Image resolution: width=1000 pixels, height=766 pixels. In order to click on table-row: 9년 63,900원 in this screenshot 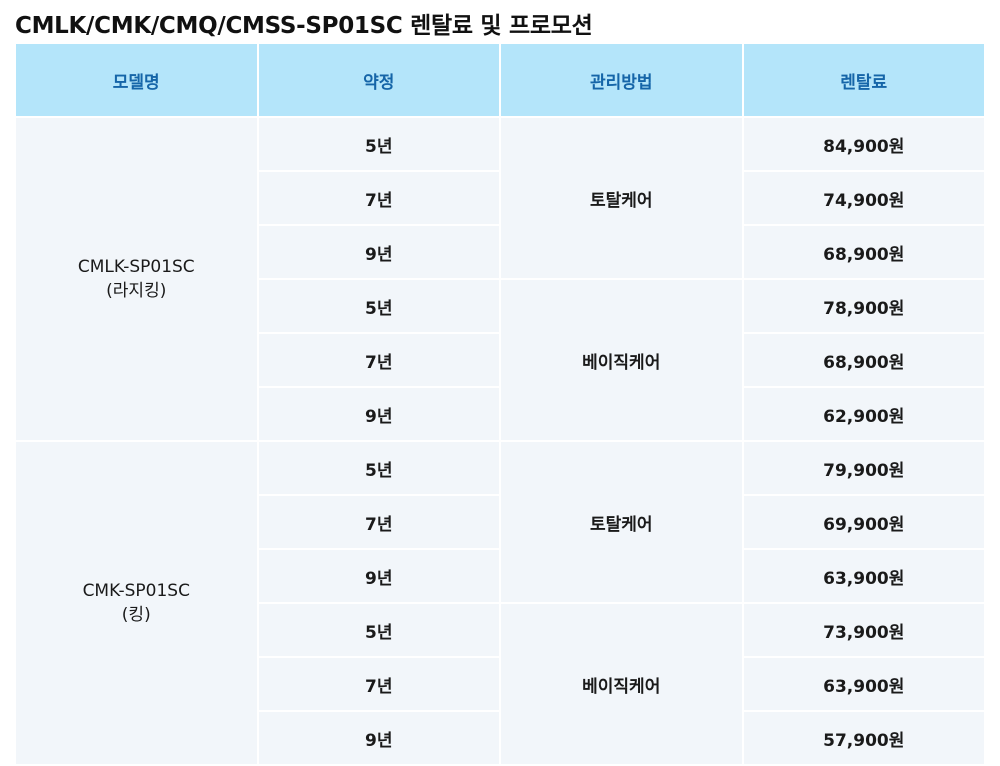, I will do `click(500, 576)`.